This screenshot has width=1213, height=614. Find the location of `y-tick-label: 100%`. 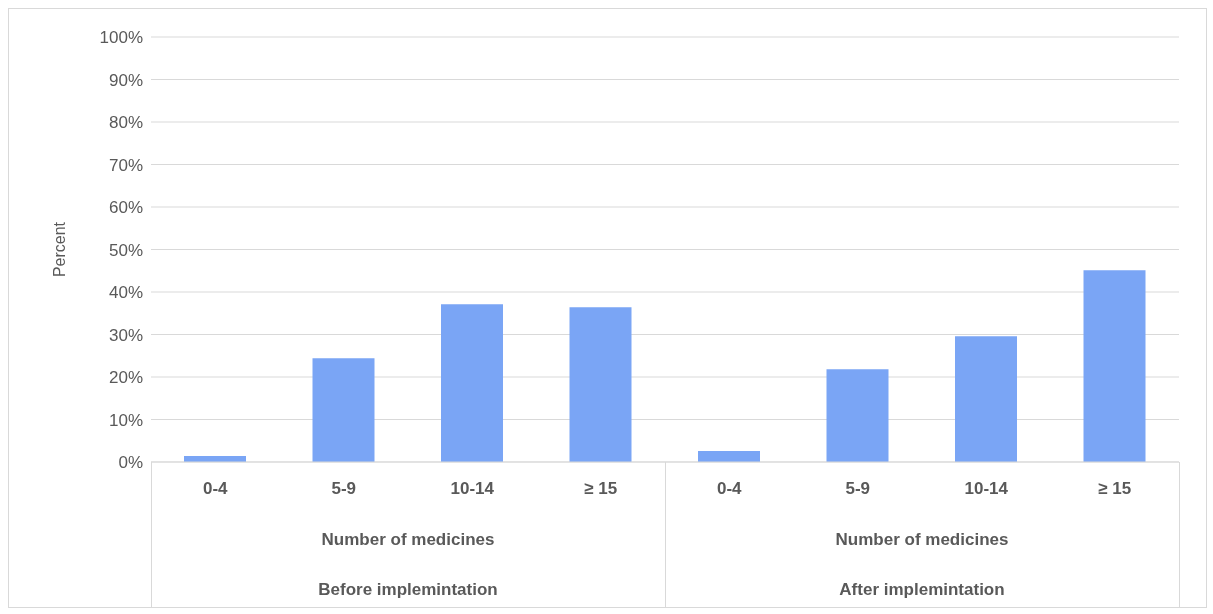

y-tick-label: 100% is located at coordinates (121, 38).